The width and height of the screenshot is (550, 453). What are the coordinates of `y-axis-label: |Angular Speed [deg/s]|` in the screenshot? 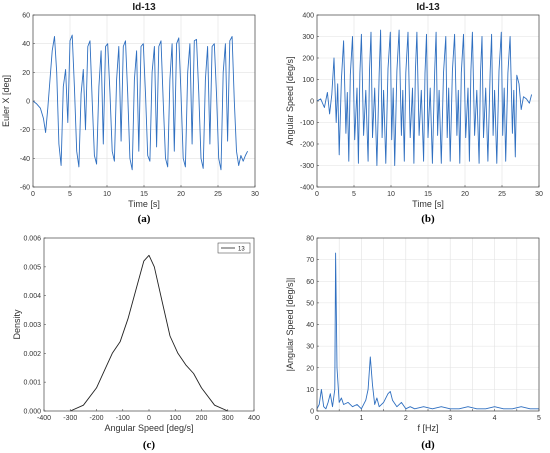 It's located at (290, 325).